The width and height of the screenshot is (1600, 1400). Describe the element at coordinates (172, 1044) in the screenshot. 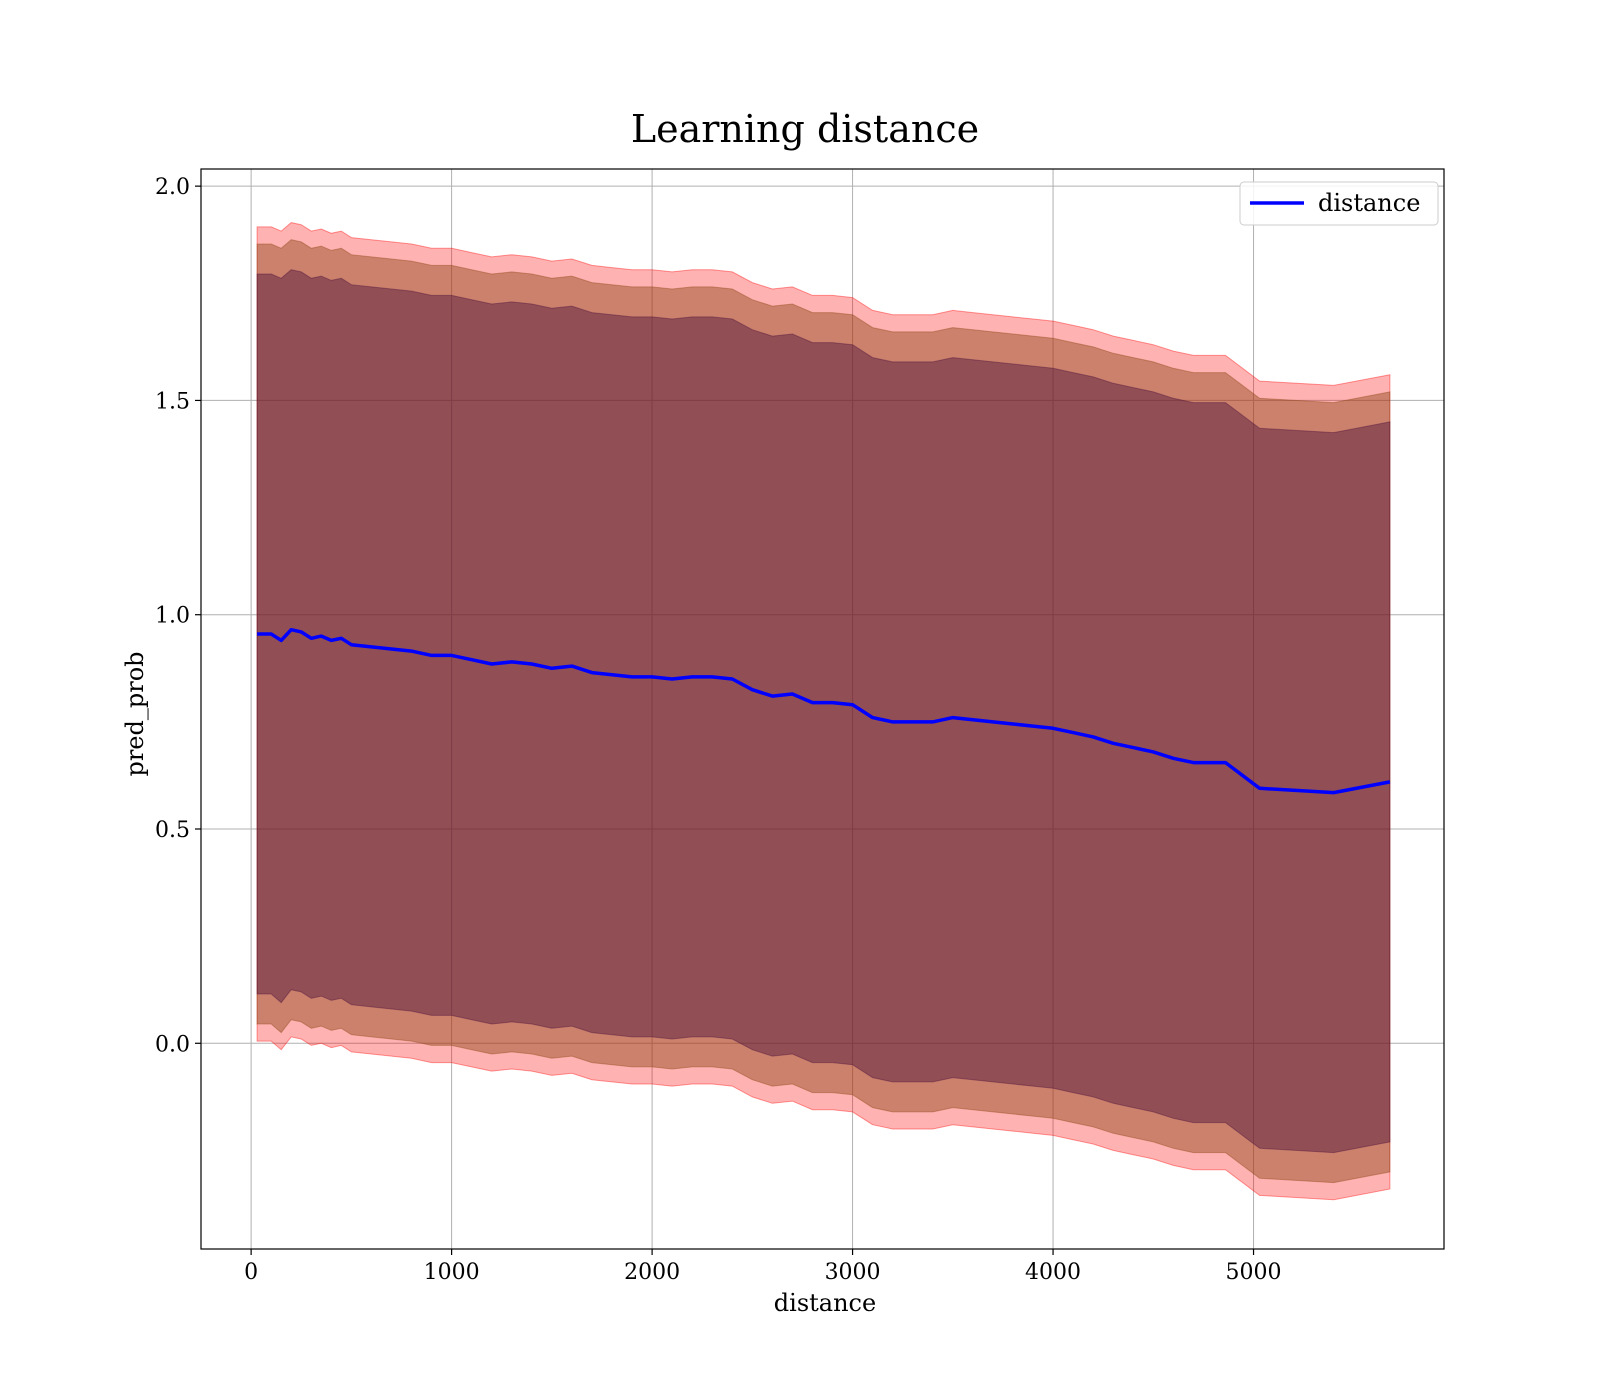

I see `y-tick-label: 0.0` at that location.